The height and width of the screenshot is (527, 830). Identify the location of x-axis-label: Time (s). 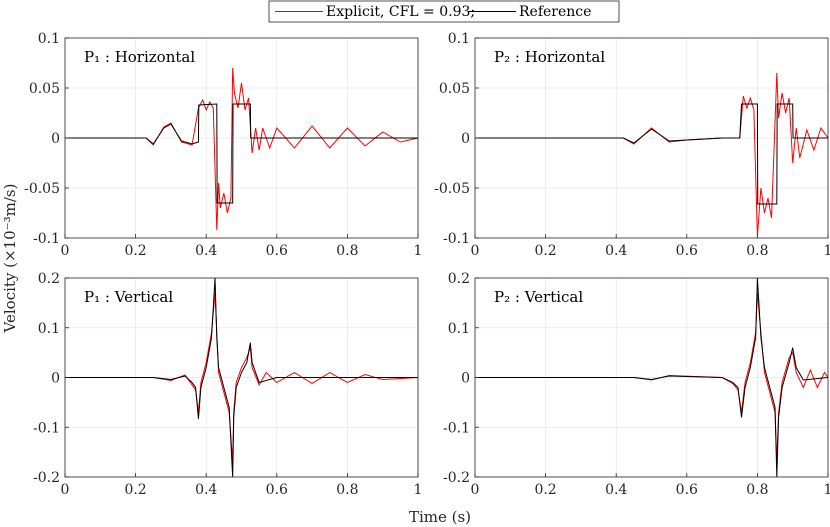
(440, 517).